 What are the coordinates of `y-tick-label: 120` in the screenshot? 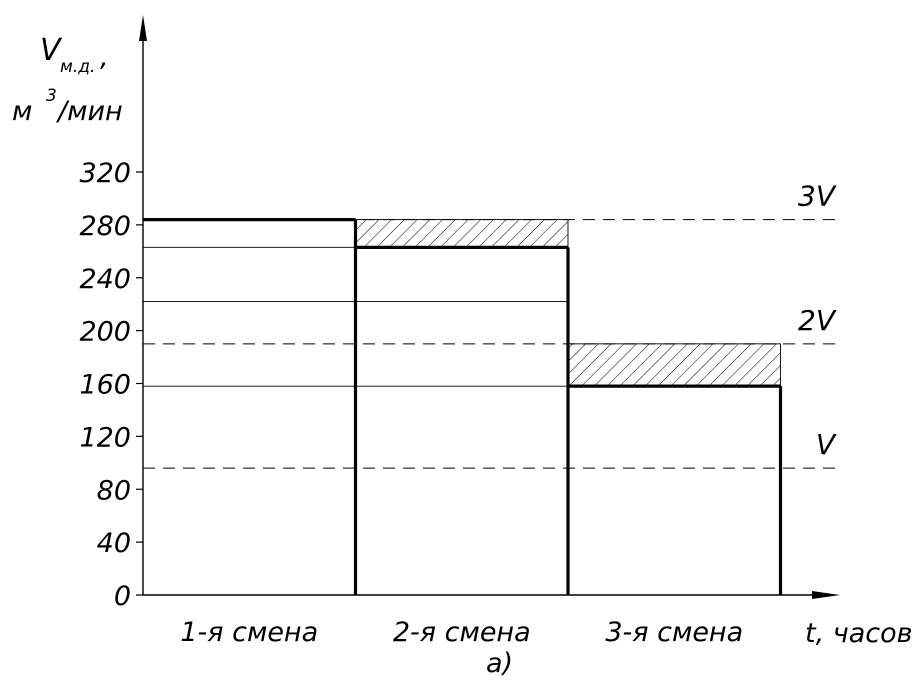 It's located at (105, 437).